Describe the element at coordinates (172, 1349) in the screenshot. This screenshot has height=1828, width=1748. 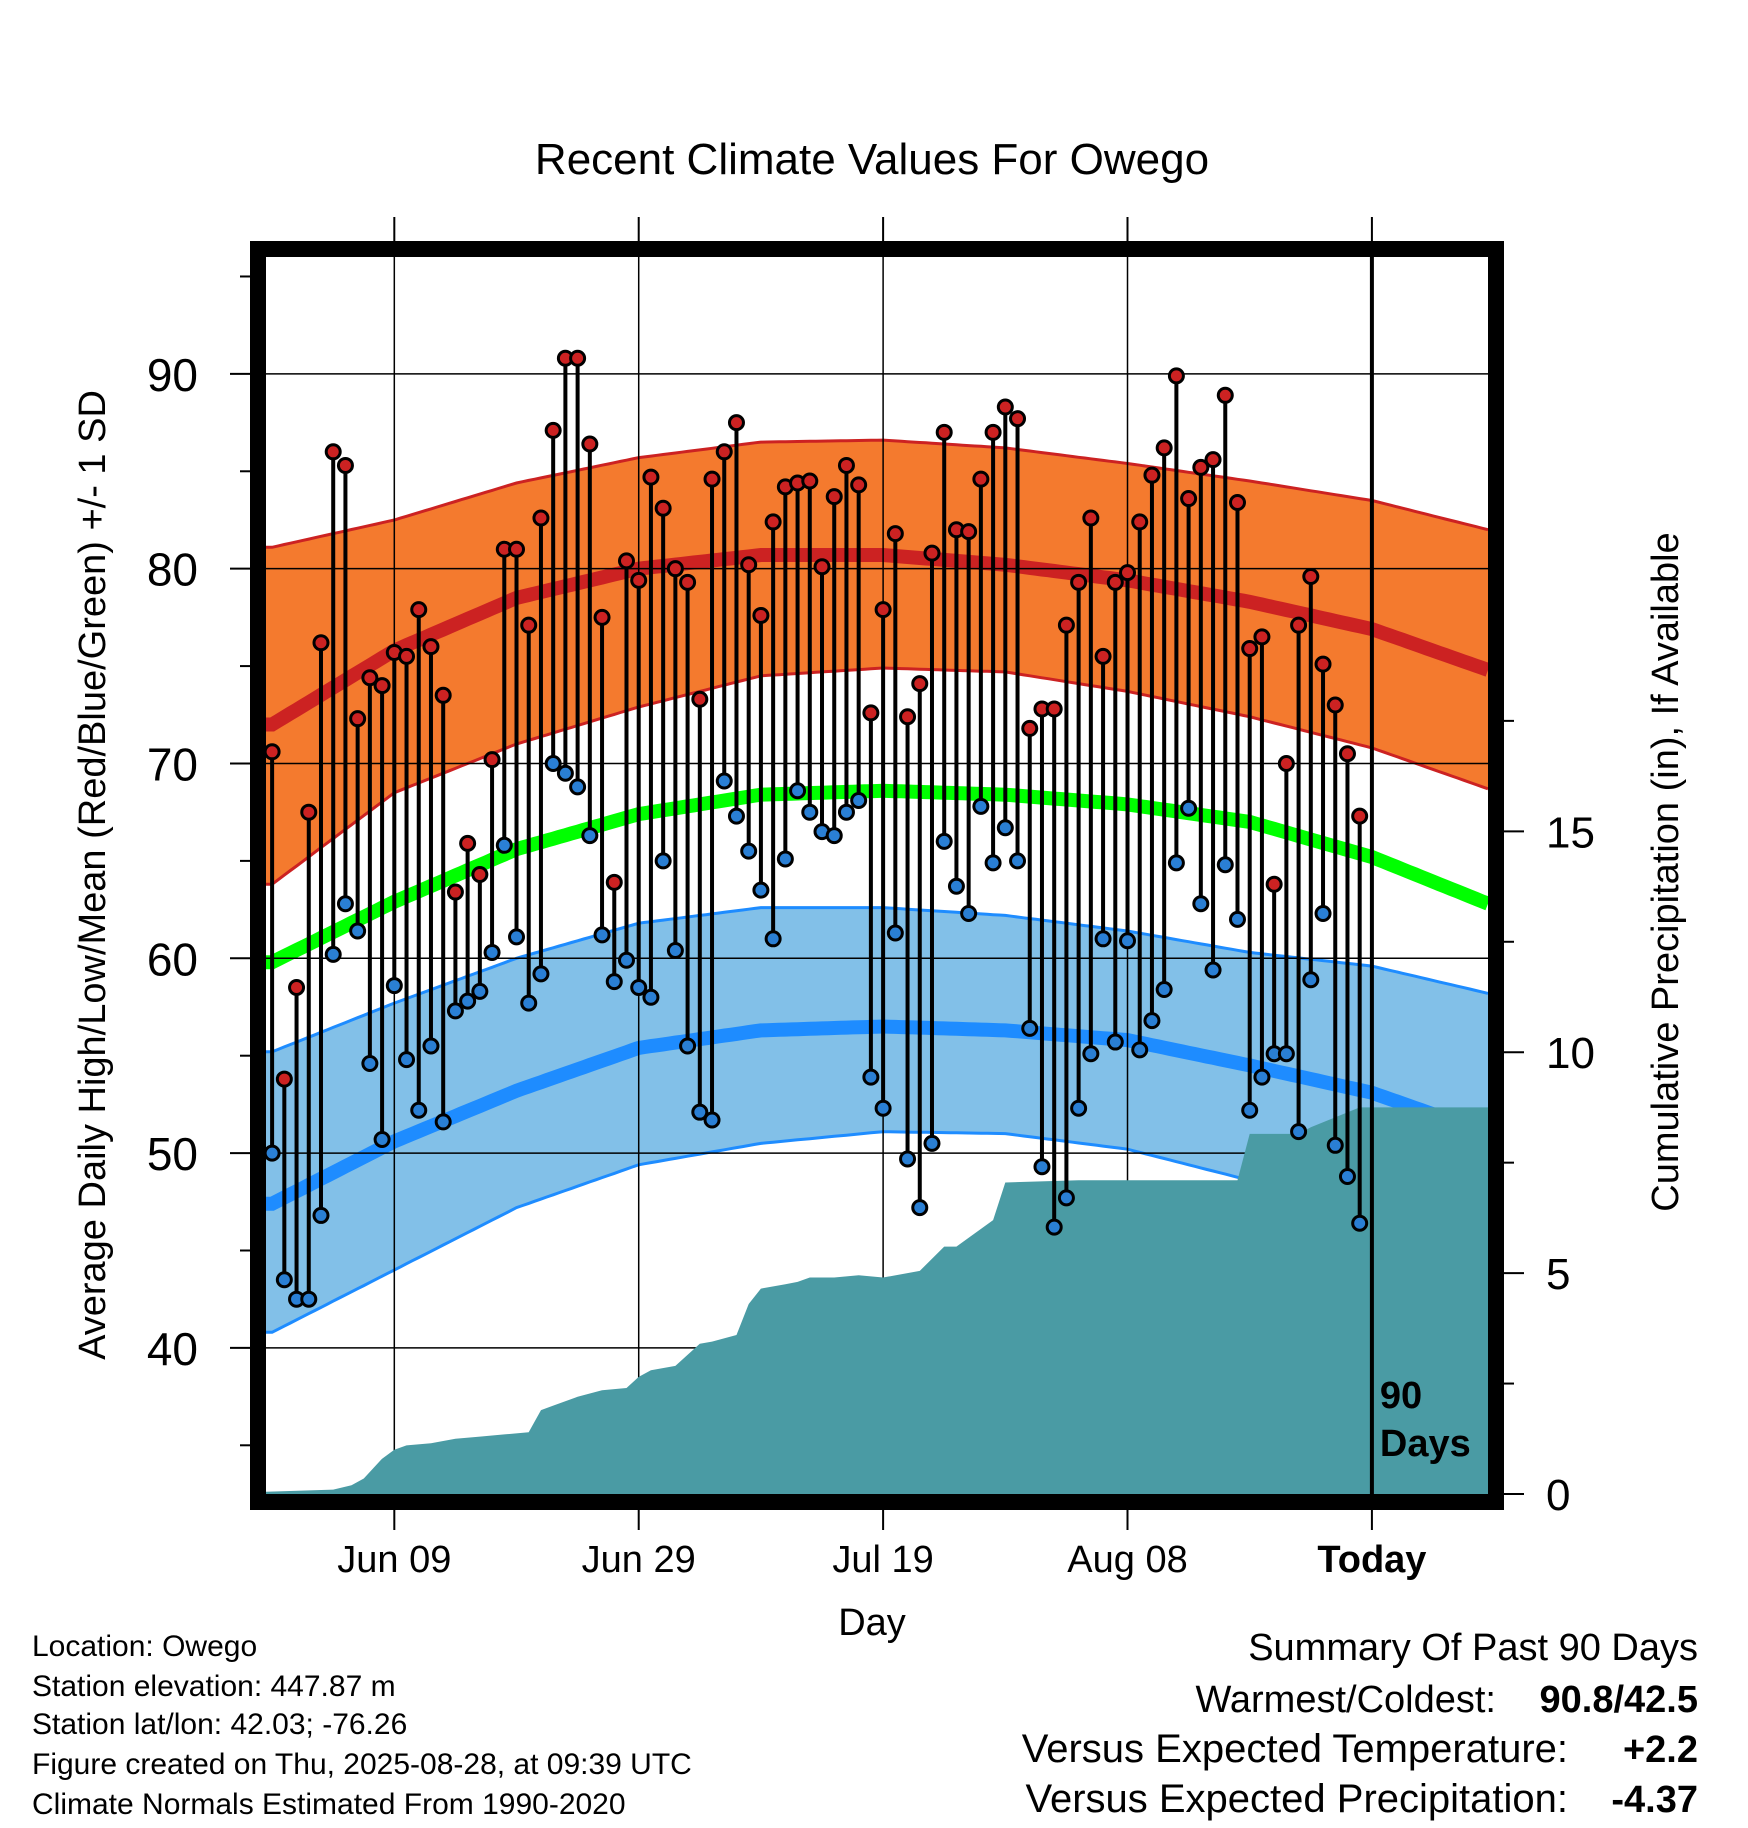
I see `left-tick-label: 40` at that location.